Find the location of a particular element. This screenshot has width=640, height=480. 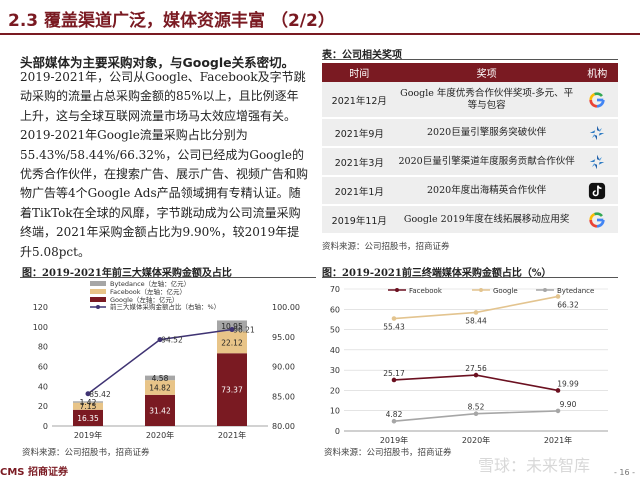

left-tick-6: 120 is located at coordinates (40, 307).